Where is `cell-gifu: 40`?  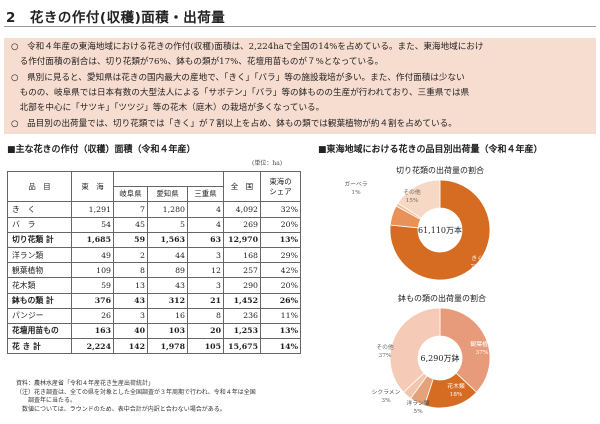 cell-gifu: 40 is located at coordinates (130, 331).